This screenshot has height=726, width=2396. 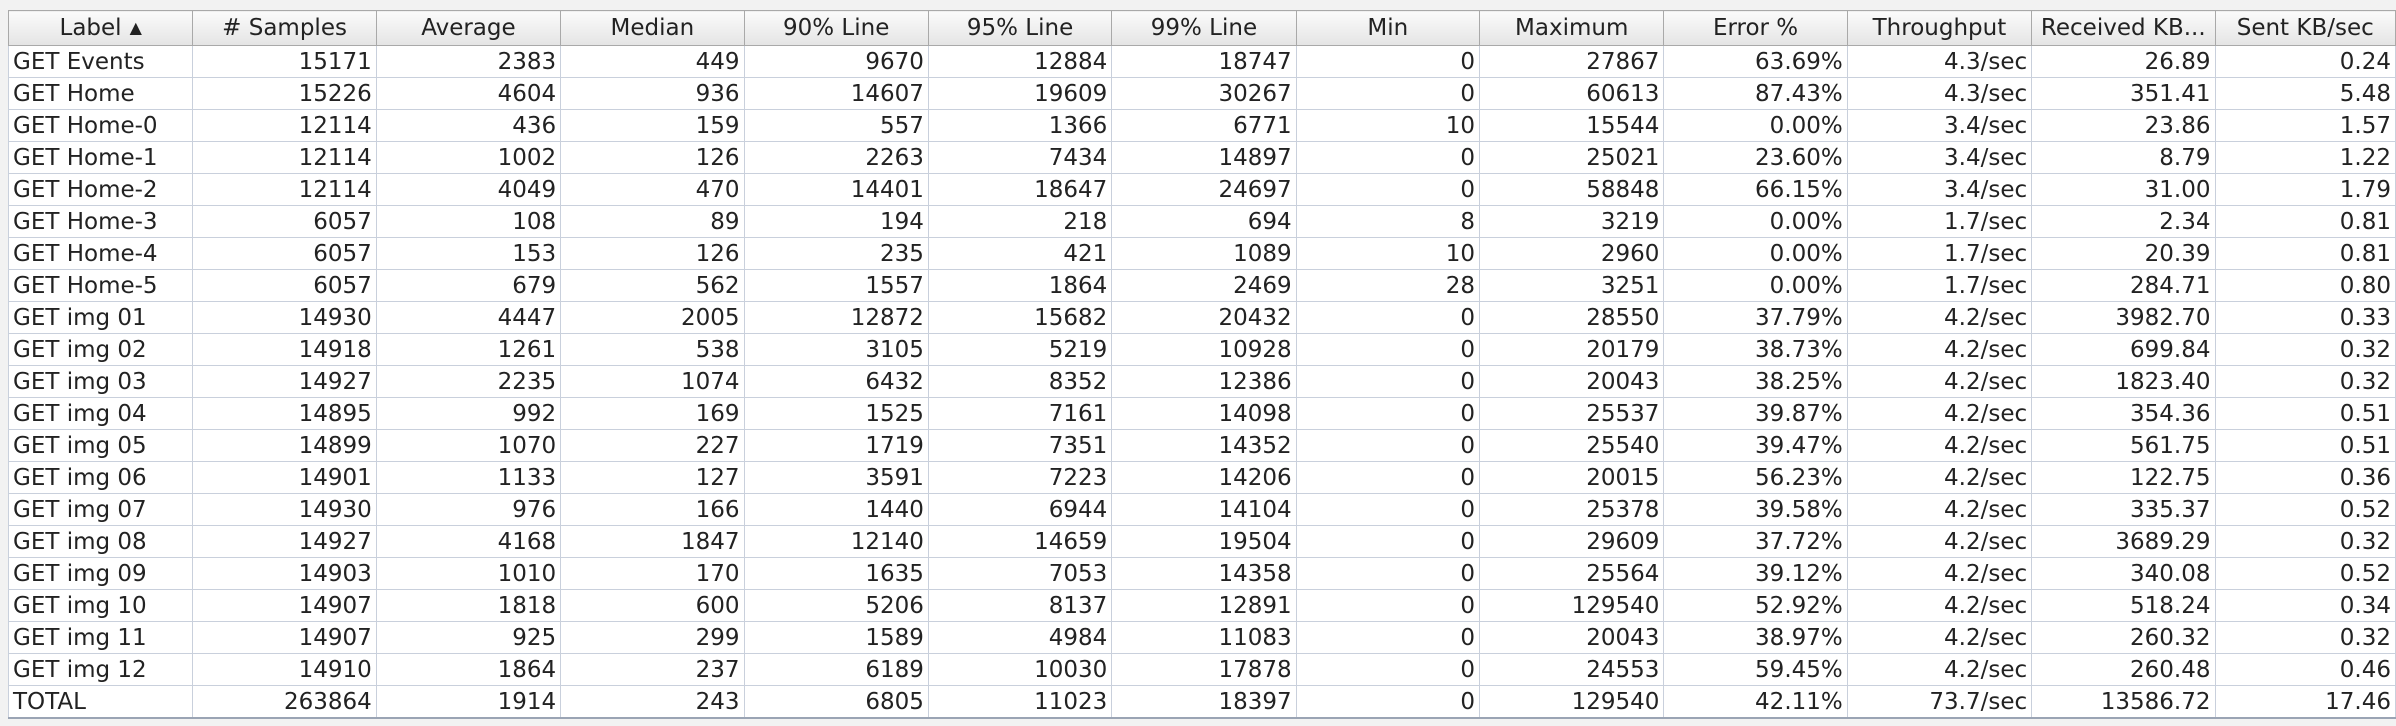 I want to click on table-cell: 2469, so click(x=1204, y=285).